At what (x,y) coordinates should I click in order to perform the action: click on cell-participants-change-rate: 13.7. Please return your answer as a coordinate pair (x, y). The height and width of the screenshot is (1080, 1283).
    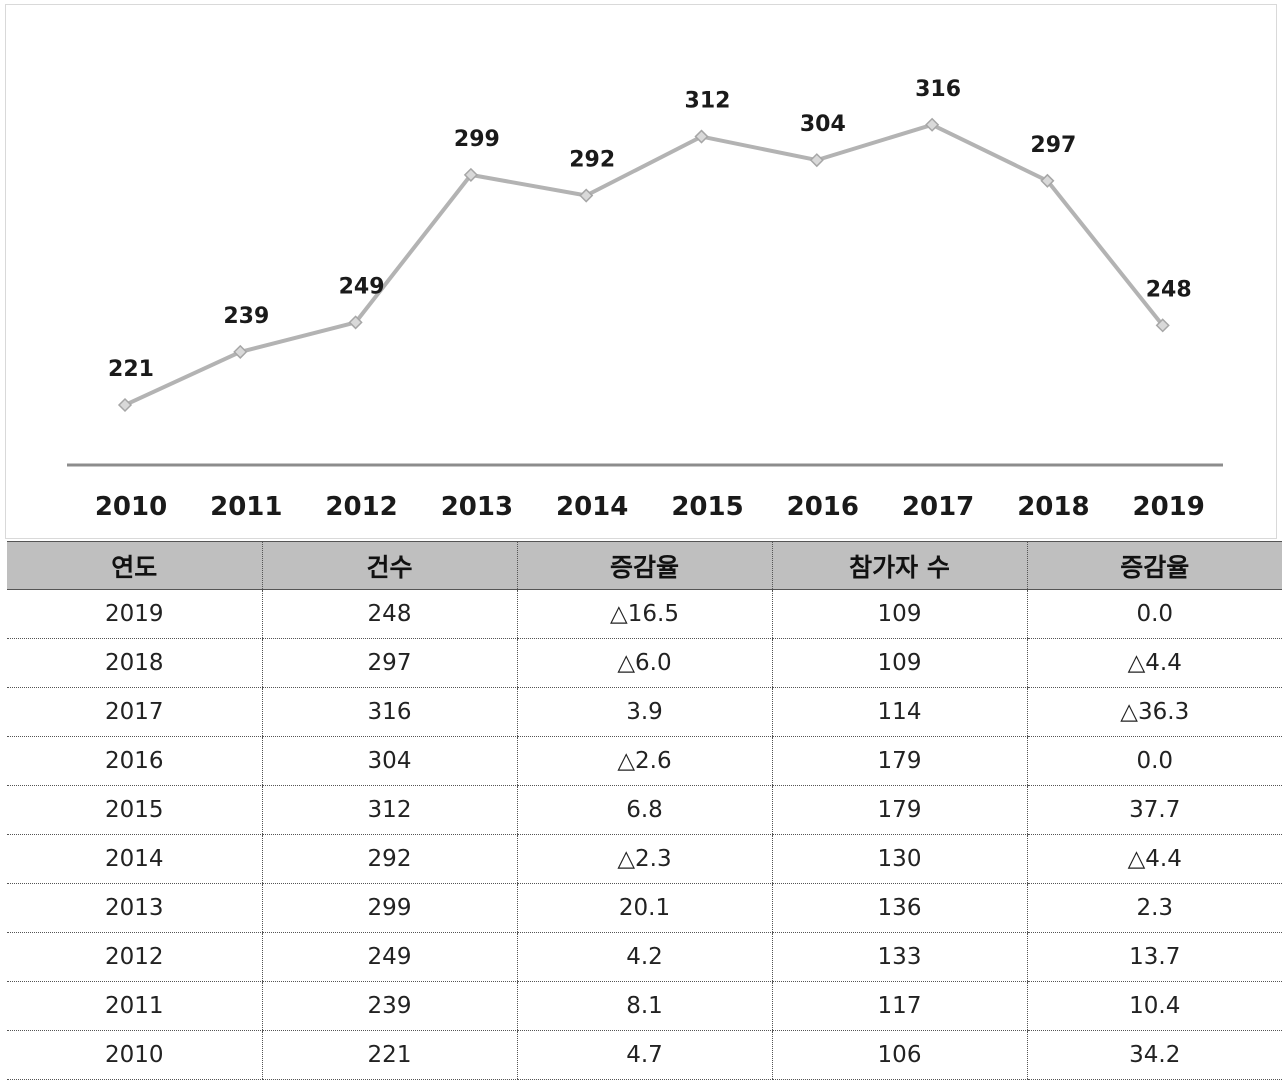
    Looking at the image, I should click on (1154, 957).